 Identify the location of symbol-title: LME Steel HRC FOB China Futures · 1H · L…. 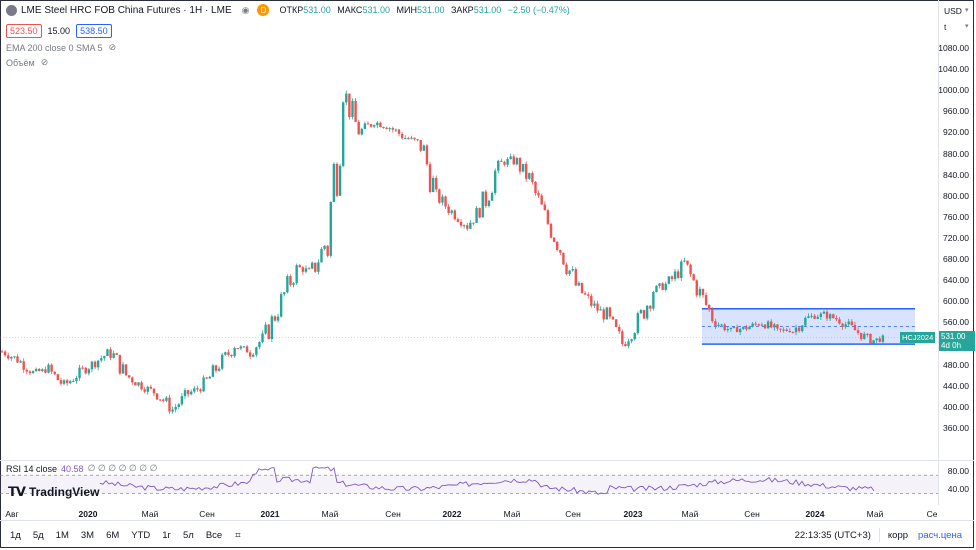
(126, 10).